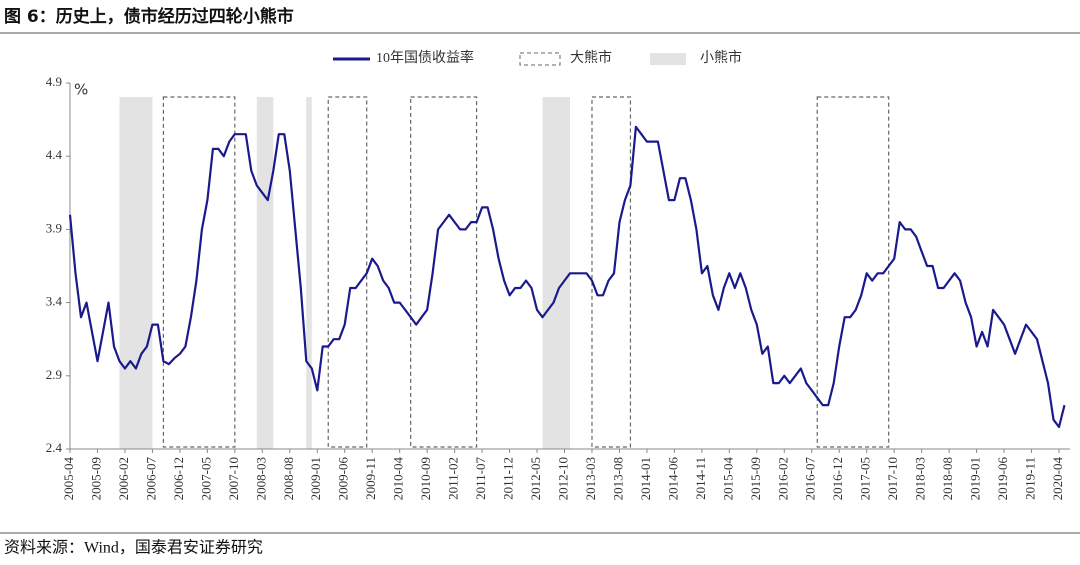 The image size is (1080, 565). Describe the element at coordinates (54, 301) in the screenshot. I see `y-tick-label: 3.4` at that location.